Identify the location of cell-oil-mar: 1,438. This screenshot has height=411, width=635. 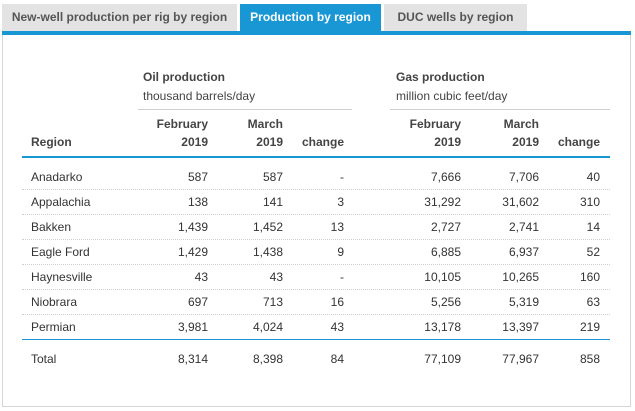
(267, 252).